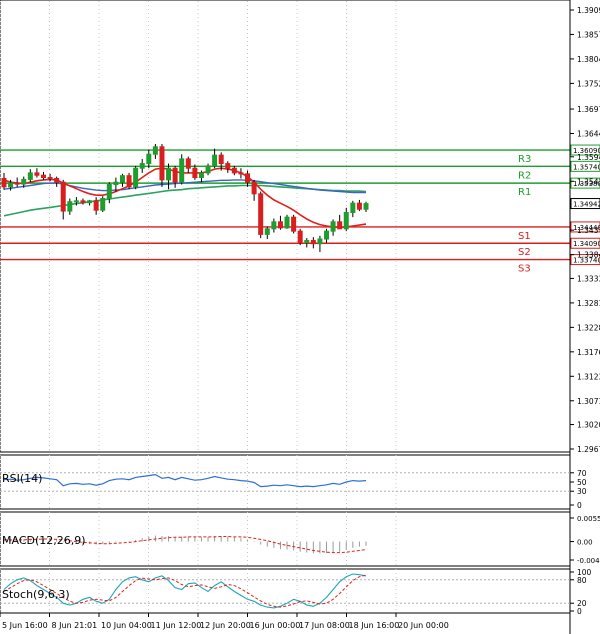 The image size is (600, 634). I want to click on stoch-y-tick-label: 0, so click(579, 611).